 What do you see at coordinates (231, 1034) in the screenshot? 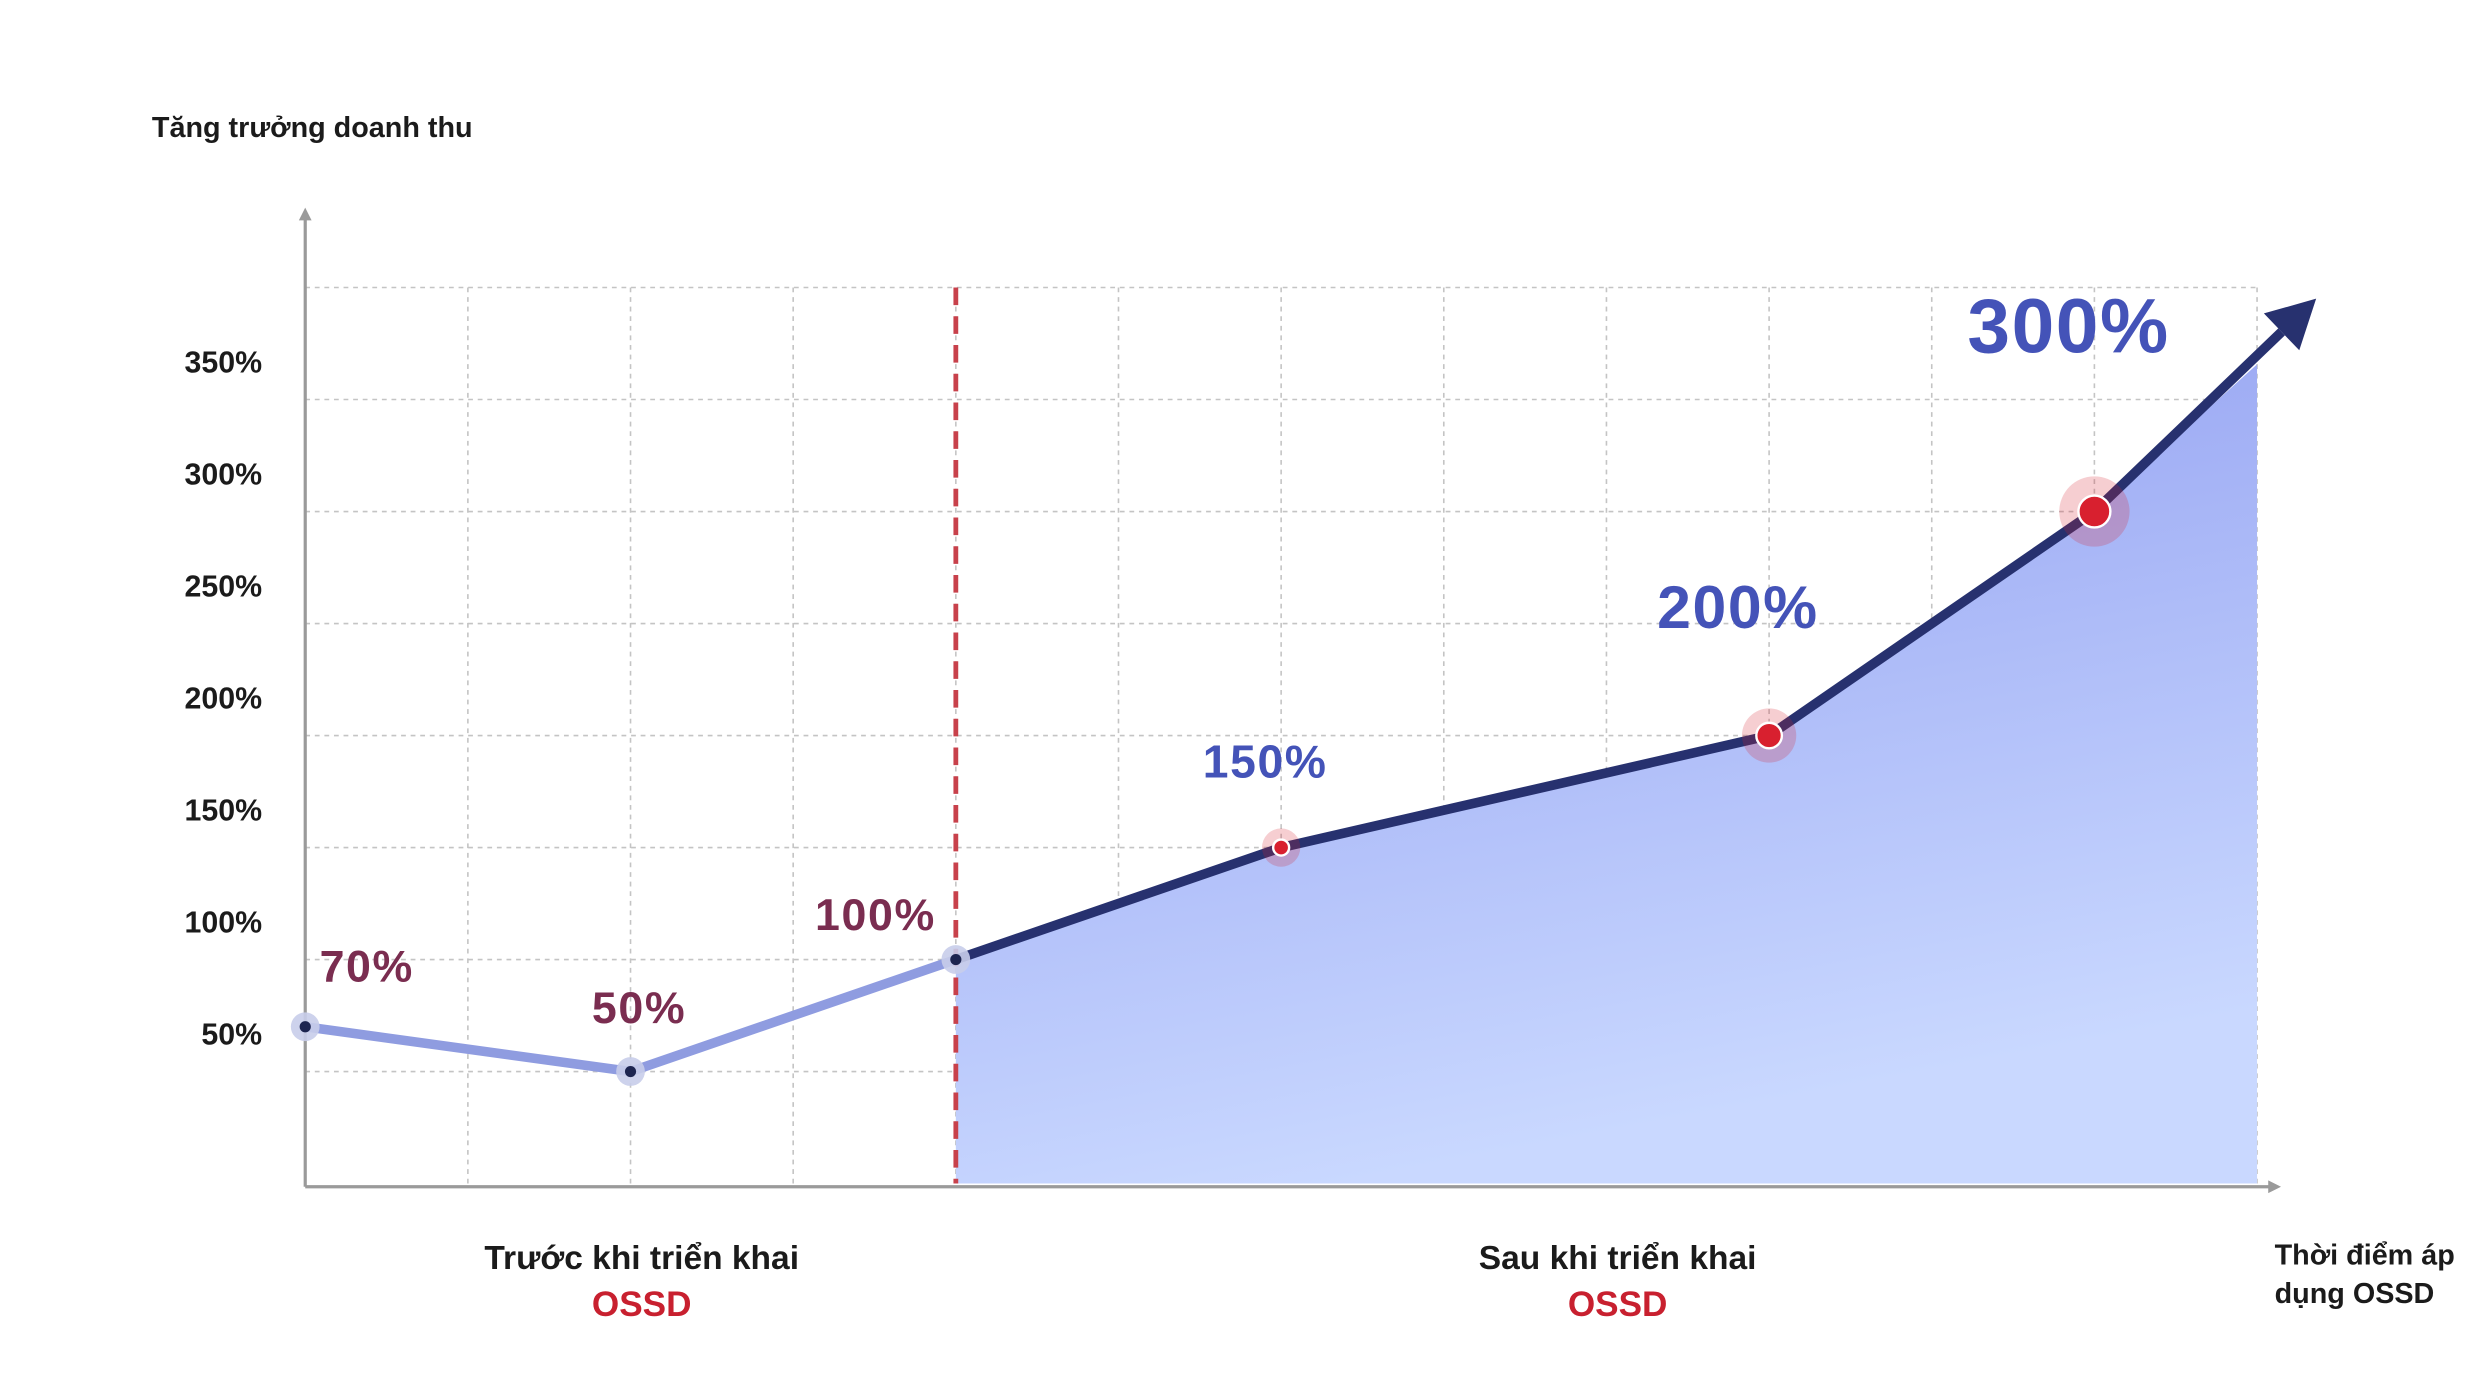
I see `y-tick-label: 50%` at bounding box center [231, 1034].